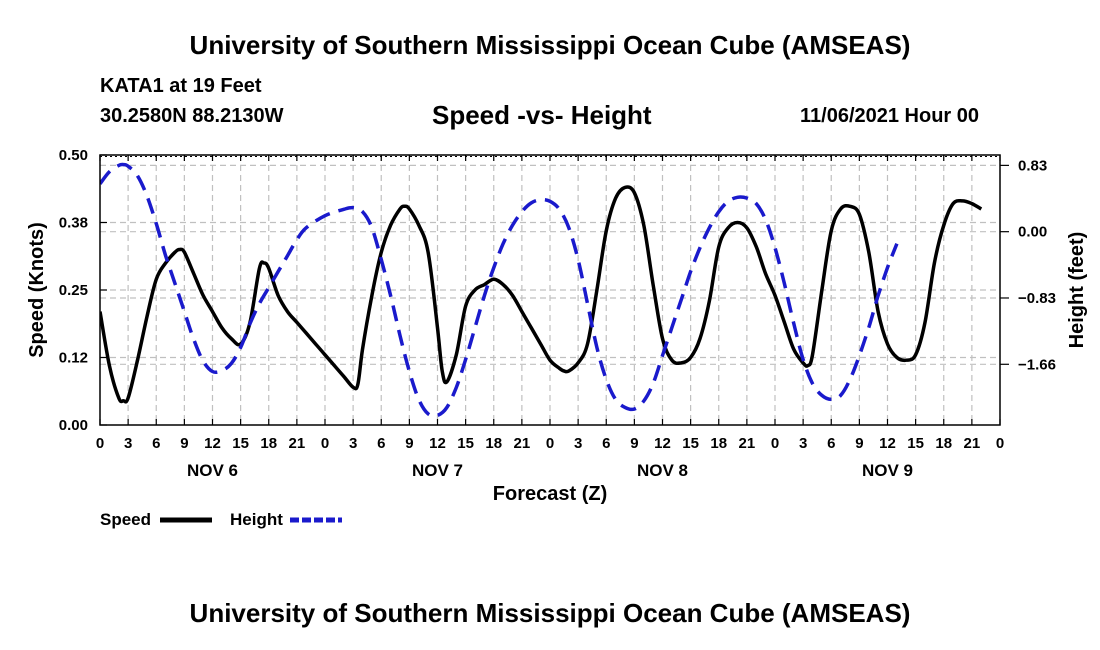 Image resolution: width=1100 pixels, height=650 pixels. Describe the element at coordinates (1032, 165) in the screenshot. I see `y2-tick-label: 0.83` at that location.